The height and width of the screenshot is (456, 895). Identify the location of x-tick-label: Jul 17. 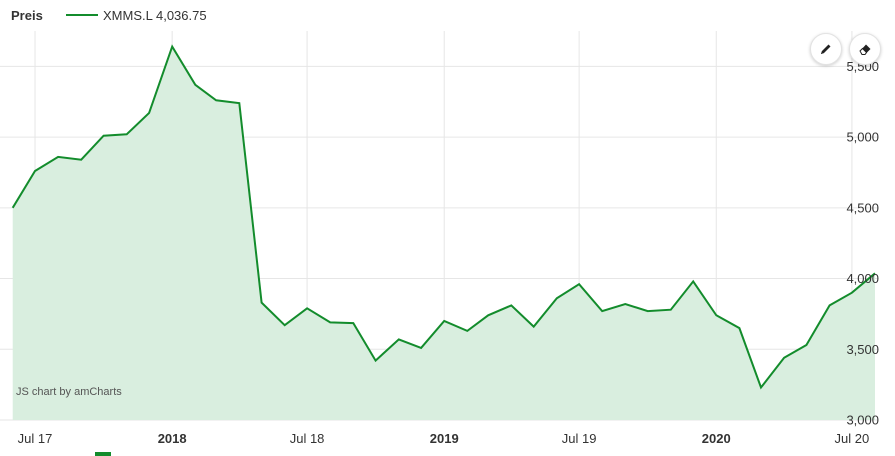
(35, 438).